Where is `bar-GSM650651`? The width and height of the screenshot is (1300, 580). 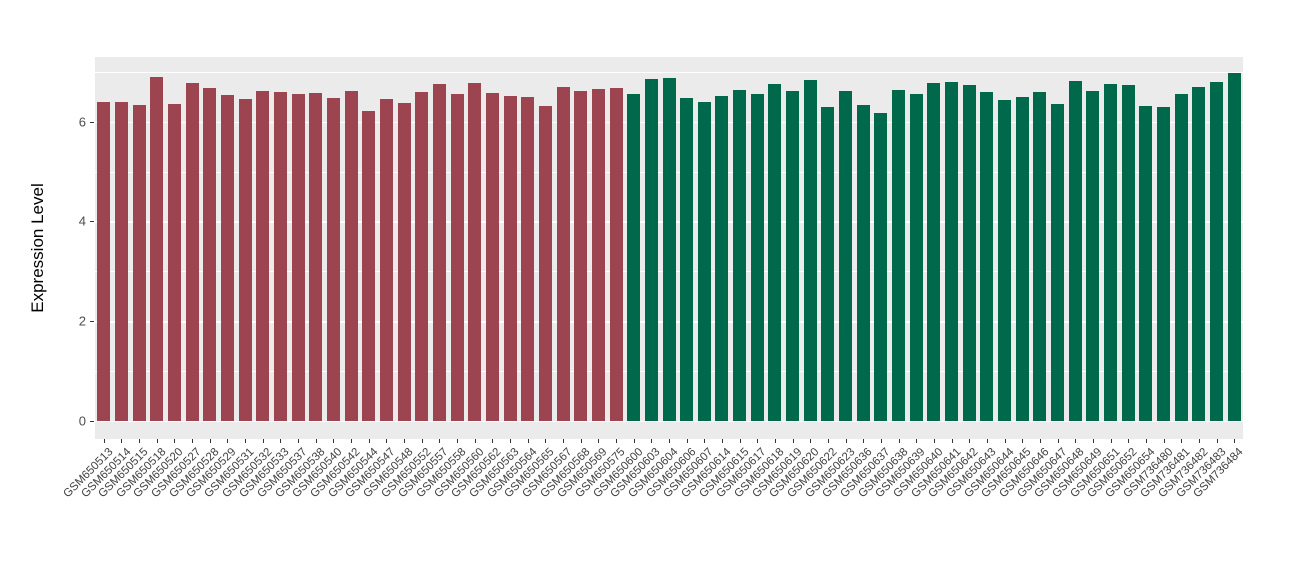 bar-GSM650651 is located at coordinates (1111, 252).